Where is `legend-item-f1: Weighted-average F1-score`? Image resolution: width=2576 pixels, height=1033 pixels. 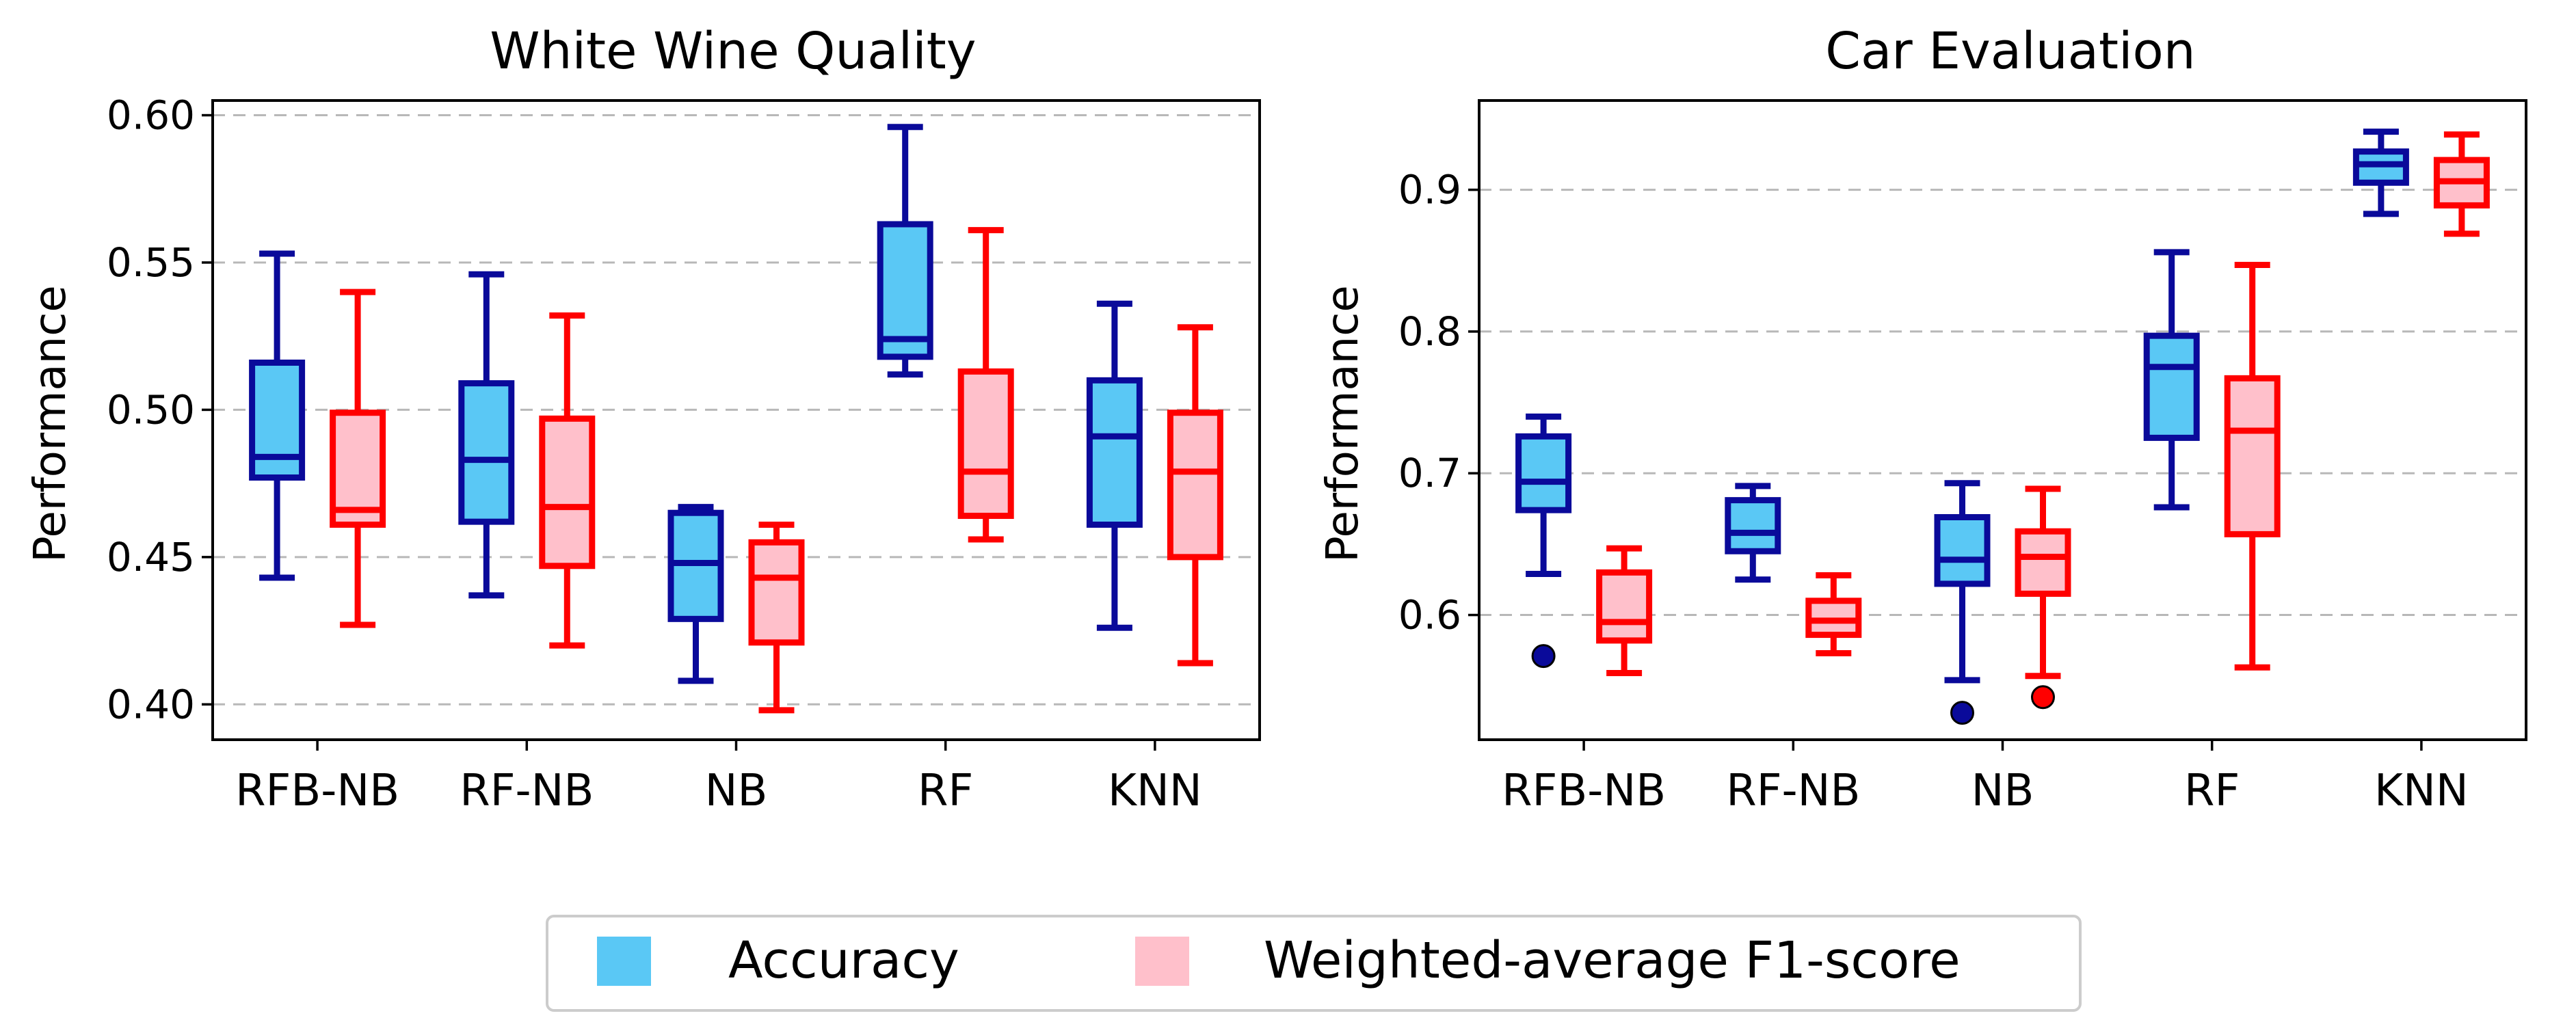 legend-item-f1: Weighted-average F1-score is located at coordinates (1548, 960).